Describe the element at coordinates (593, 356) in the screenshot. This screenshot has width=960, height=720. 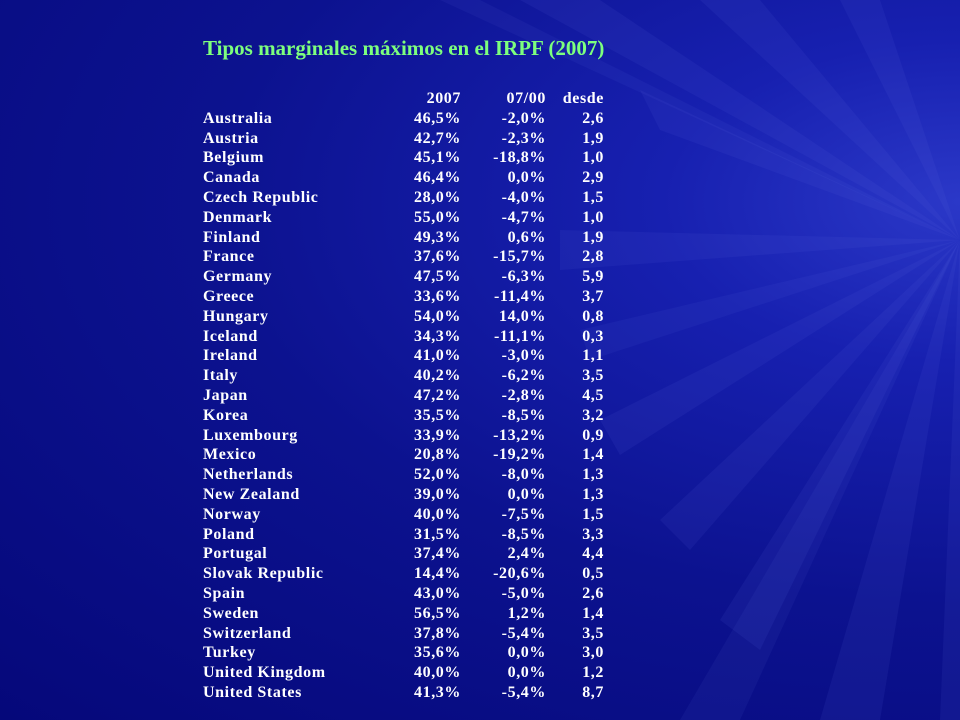
I see `desde-cell: 1,1` at that location.